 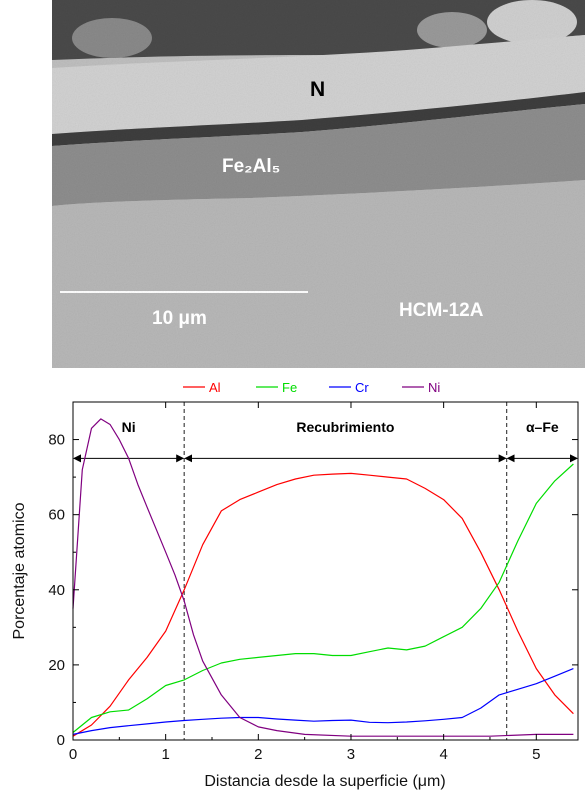 What do you see at coordinates (251, 166) in the screenshot?
I see `layer-fe2al5-label: Fe₂Al₅` at bounding box center [251, 166].